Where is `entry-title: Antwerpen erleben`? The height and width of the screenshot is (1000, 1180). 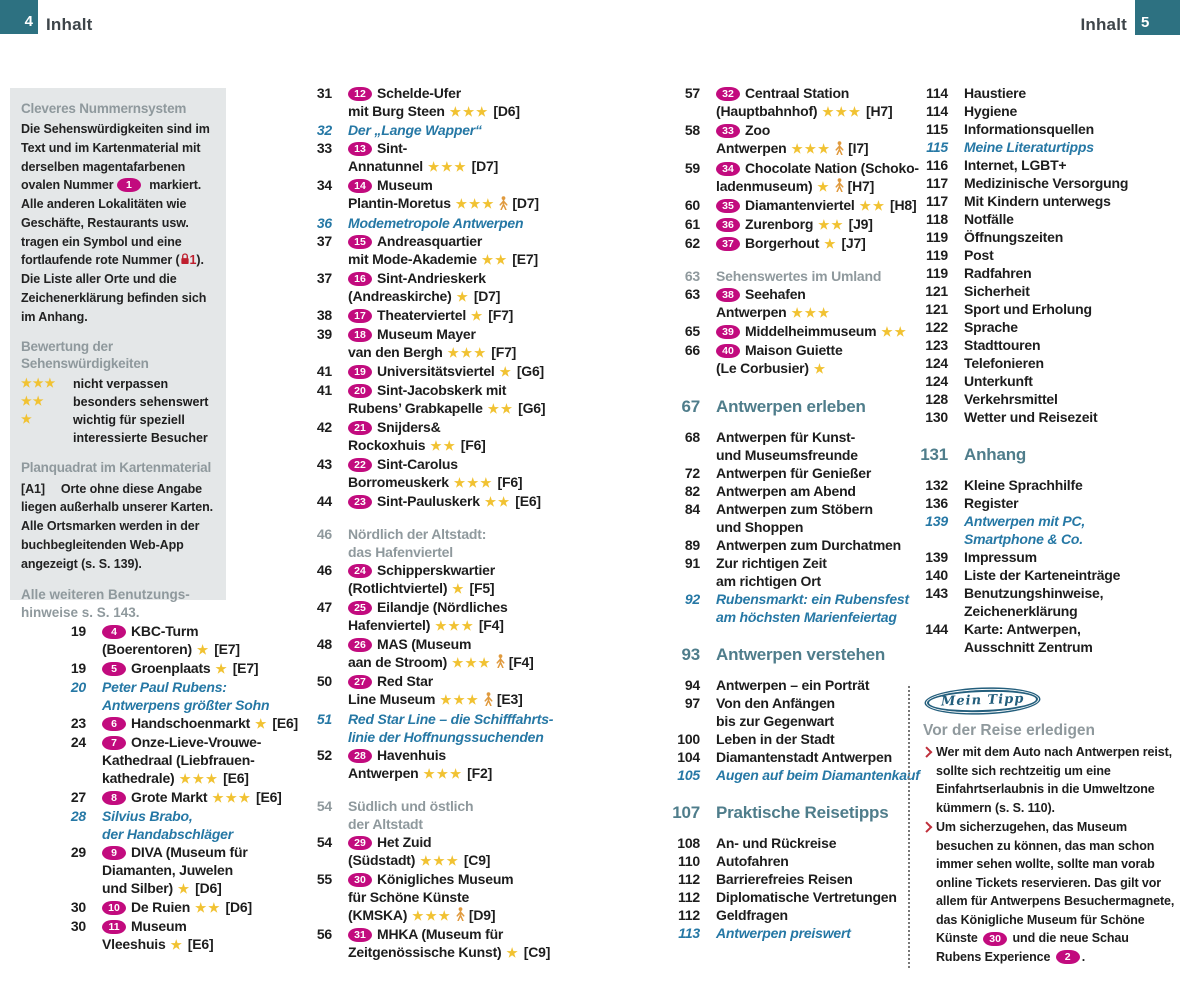 entry-title: Antwerpen erleben is located at coordinates (791, 407).